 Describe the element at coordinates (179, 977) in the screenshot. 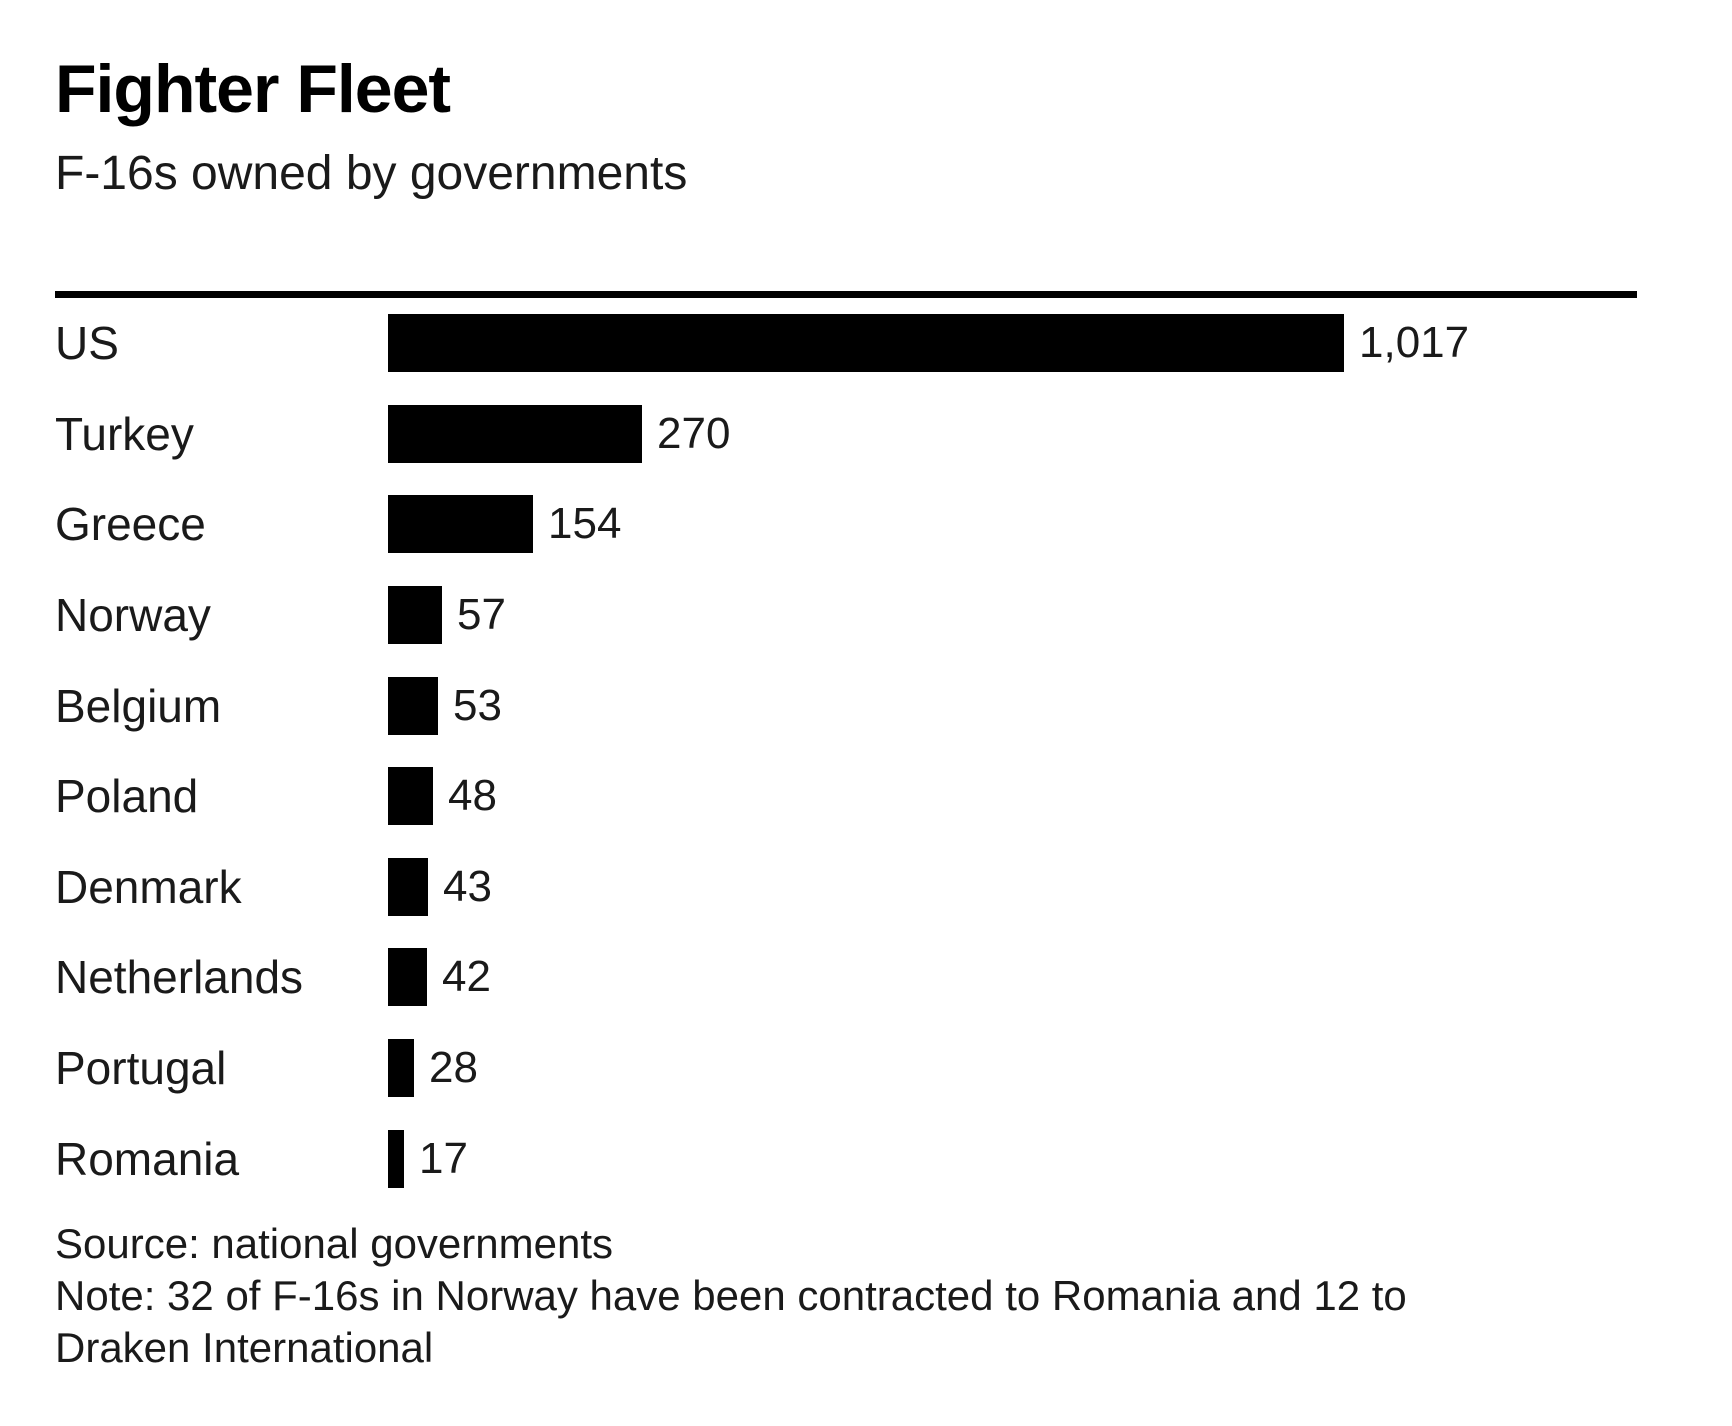

I see `category-label: Netherlands` at that location.